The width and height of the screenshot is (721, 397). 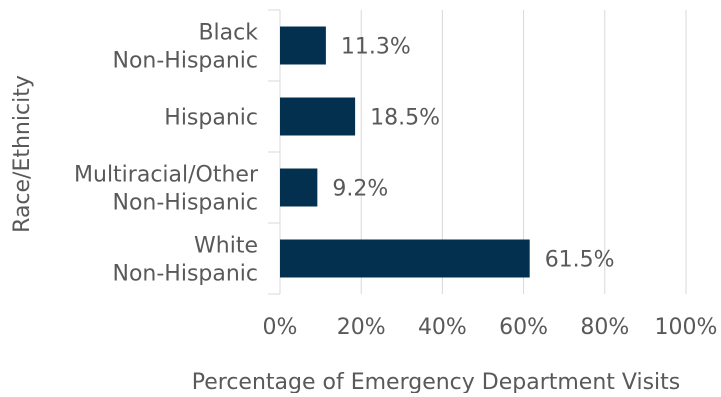 I want to click on data-label: 18.5%, so click(x=405, y=118).